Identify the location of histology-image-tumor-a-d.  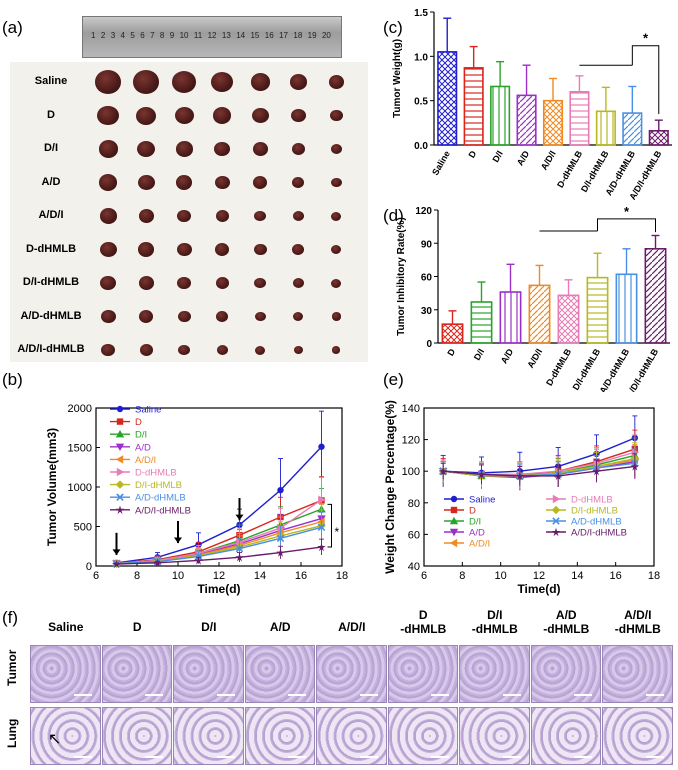
(279, 674).